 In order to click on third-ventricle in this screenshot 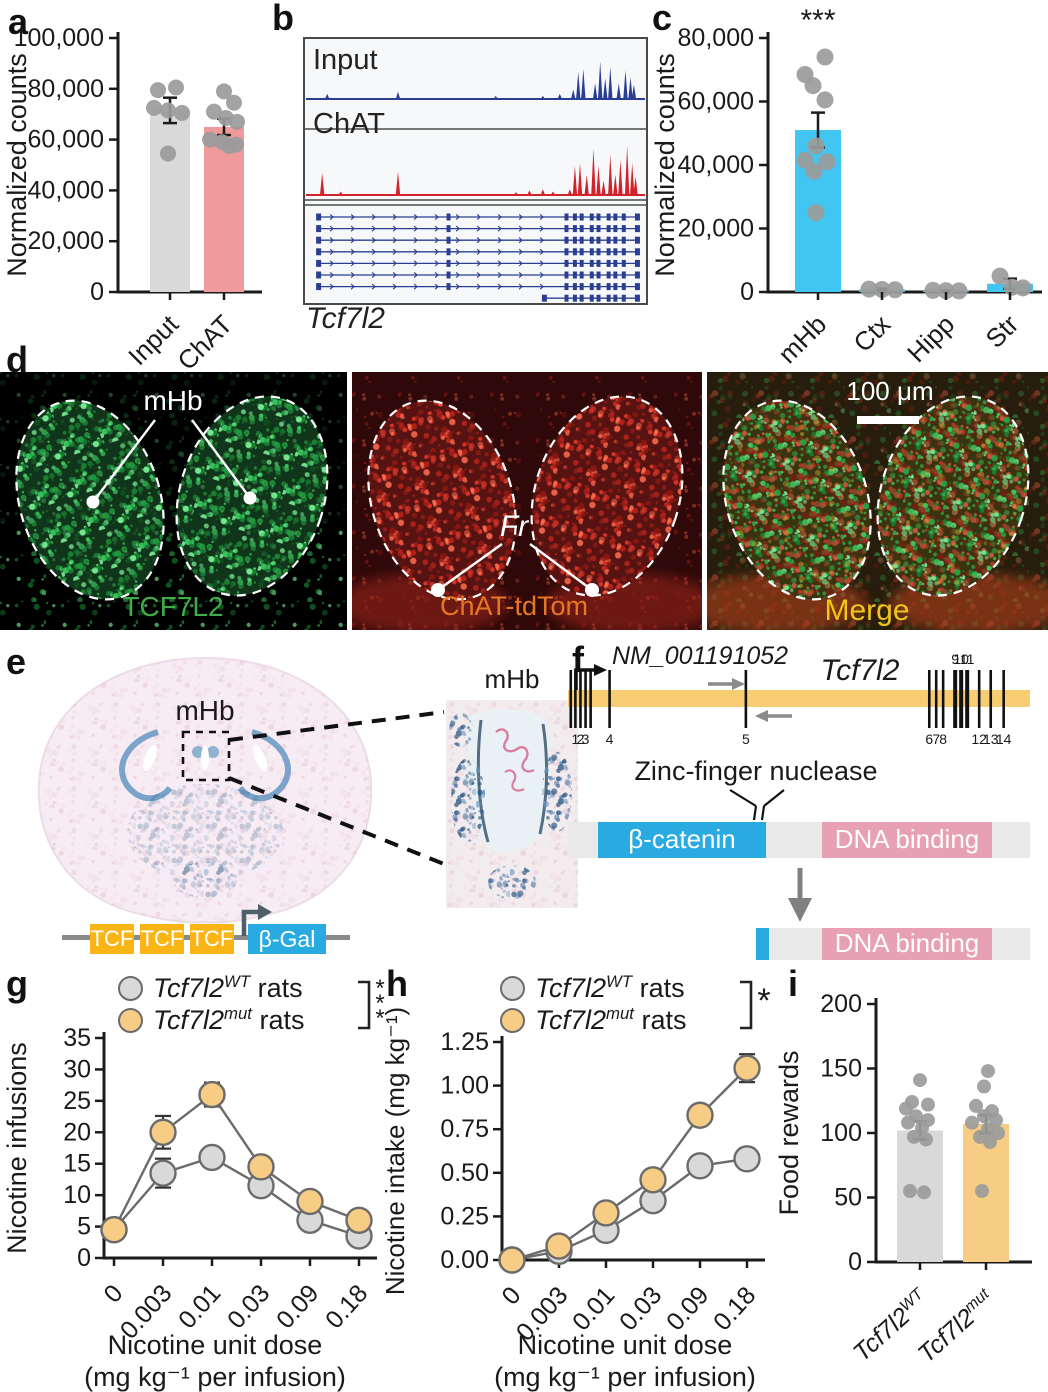, I will do `click(205, 758)`.